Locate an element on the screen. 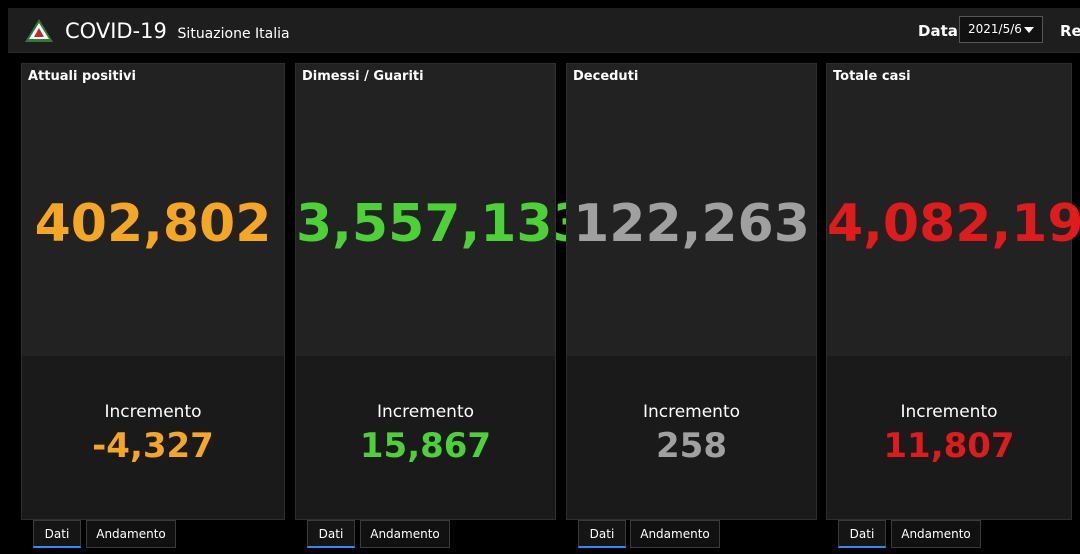  card-value: 402,802 is located at coordinates (153, 224).